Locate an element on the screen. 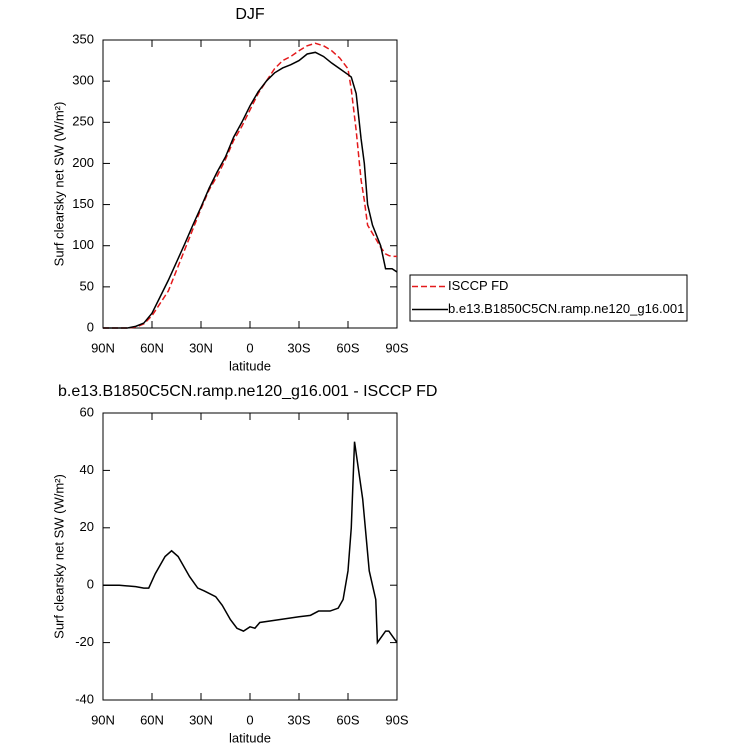  y-tick-label: 150 is located at coordinates (83, 203).